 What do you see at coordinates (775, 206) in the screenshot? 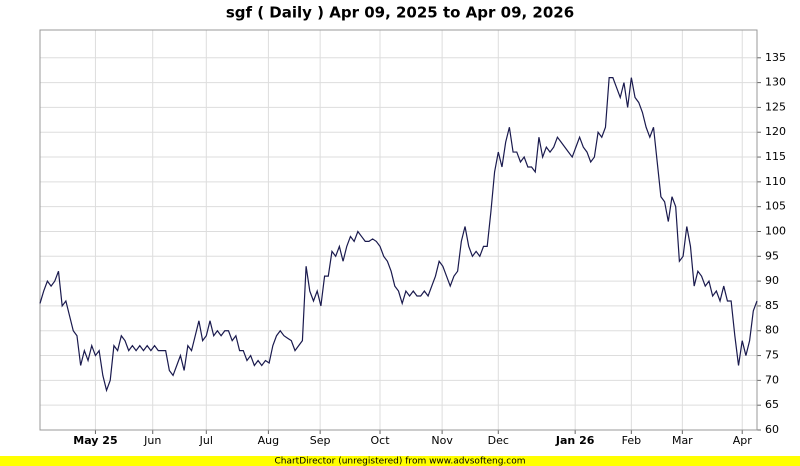
I see `y-tick-label: 105` at bounding box center [775, 206].